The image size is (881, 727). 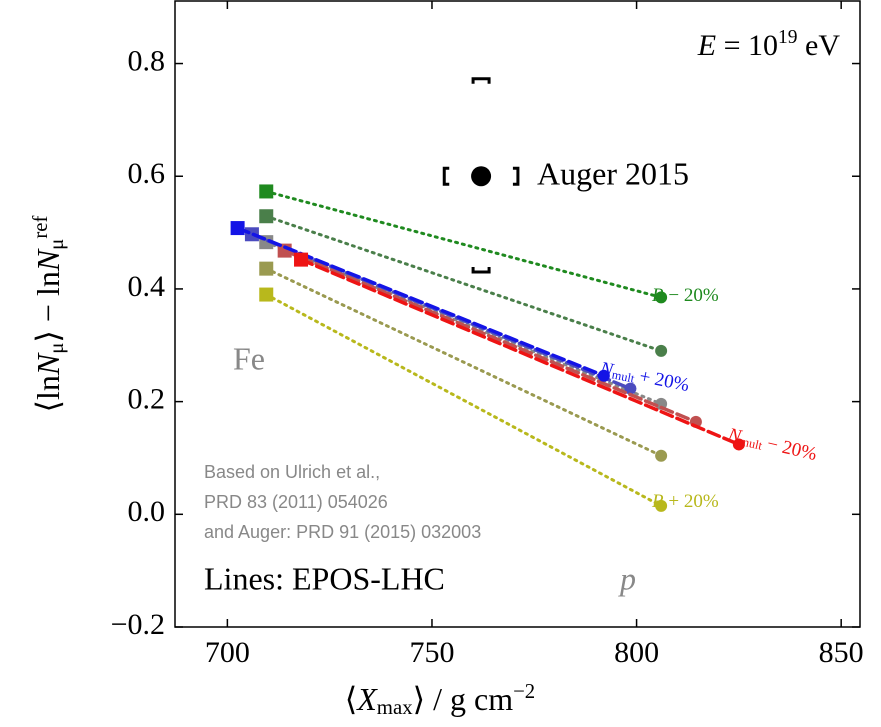 I want to click on text-part: 19, so click(x=788, y=37).